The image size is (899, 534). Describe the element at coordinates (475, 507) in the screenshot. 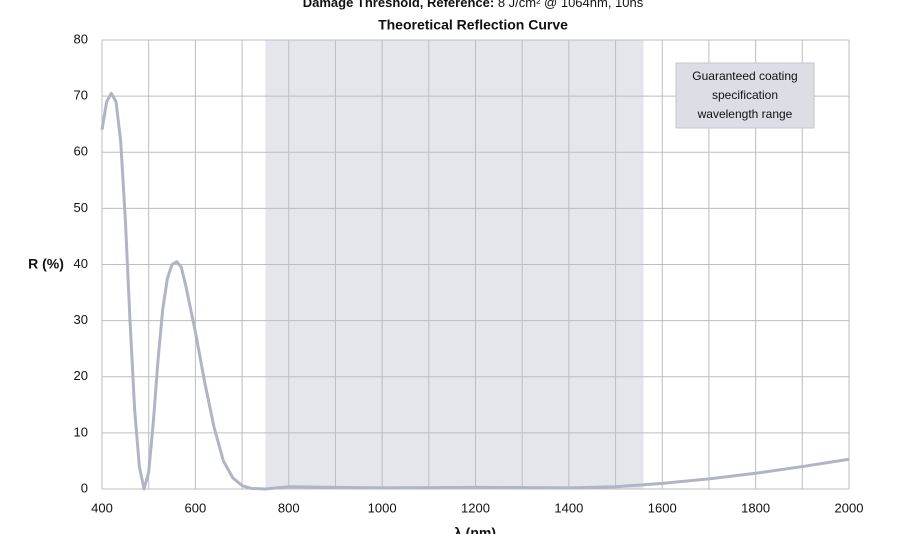

I see `x-tick-label: 1200` at that location.